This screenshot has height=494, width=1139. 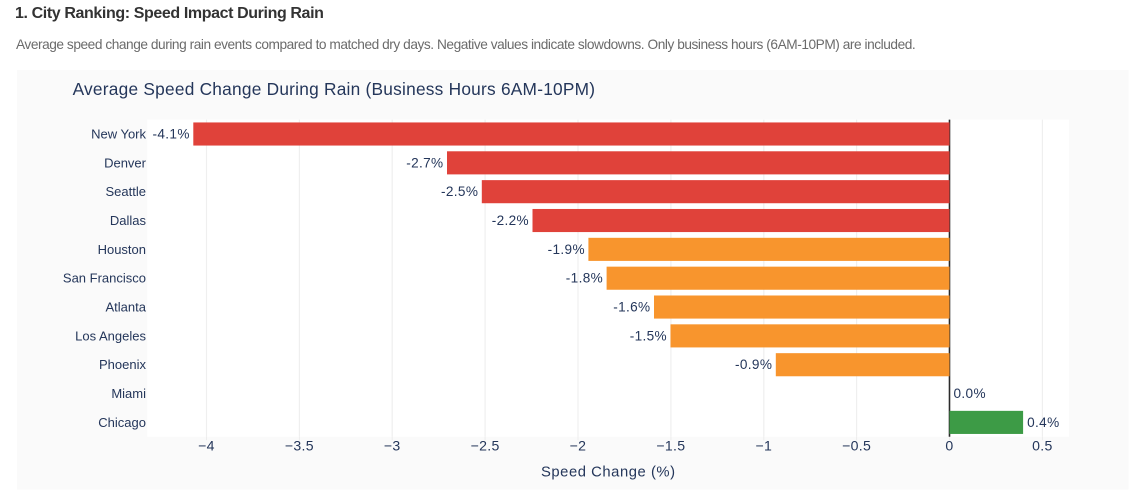 I want to click on svg-text: New York, so click(x=118, y=134).